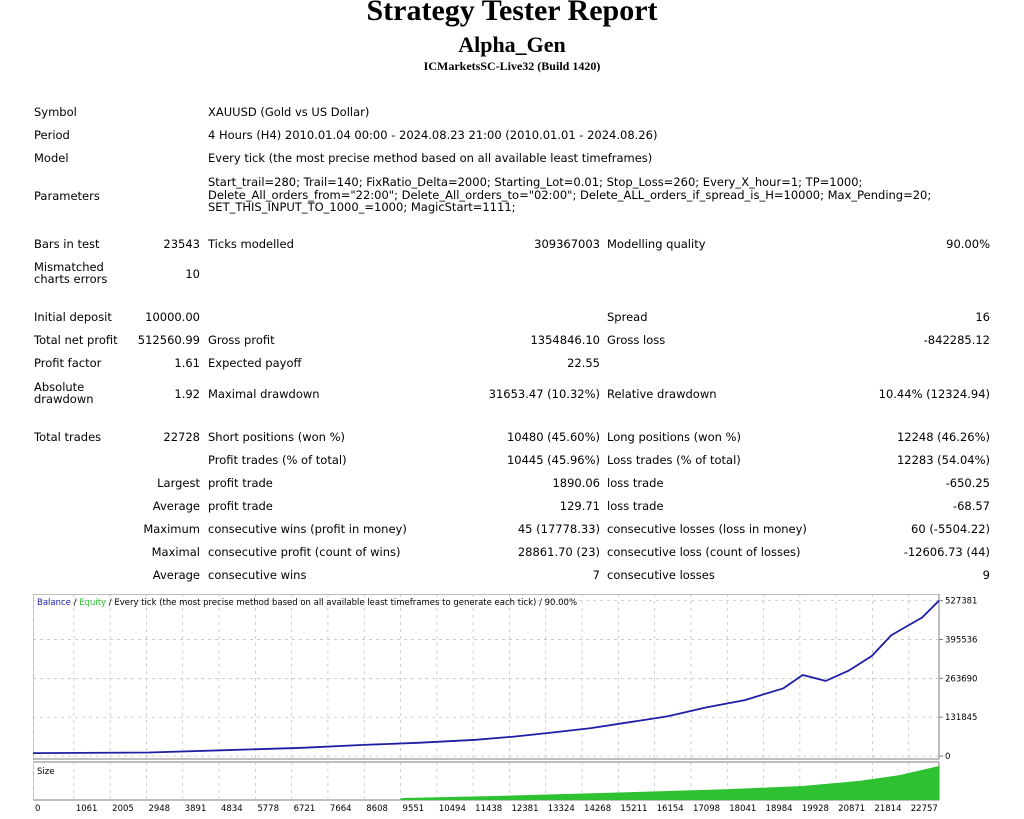  Describe the element at coordinates (565, 340) in the screenshot. I see `grossprofit-value: 1354846.10` at that location.